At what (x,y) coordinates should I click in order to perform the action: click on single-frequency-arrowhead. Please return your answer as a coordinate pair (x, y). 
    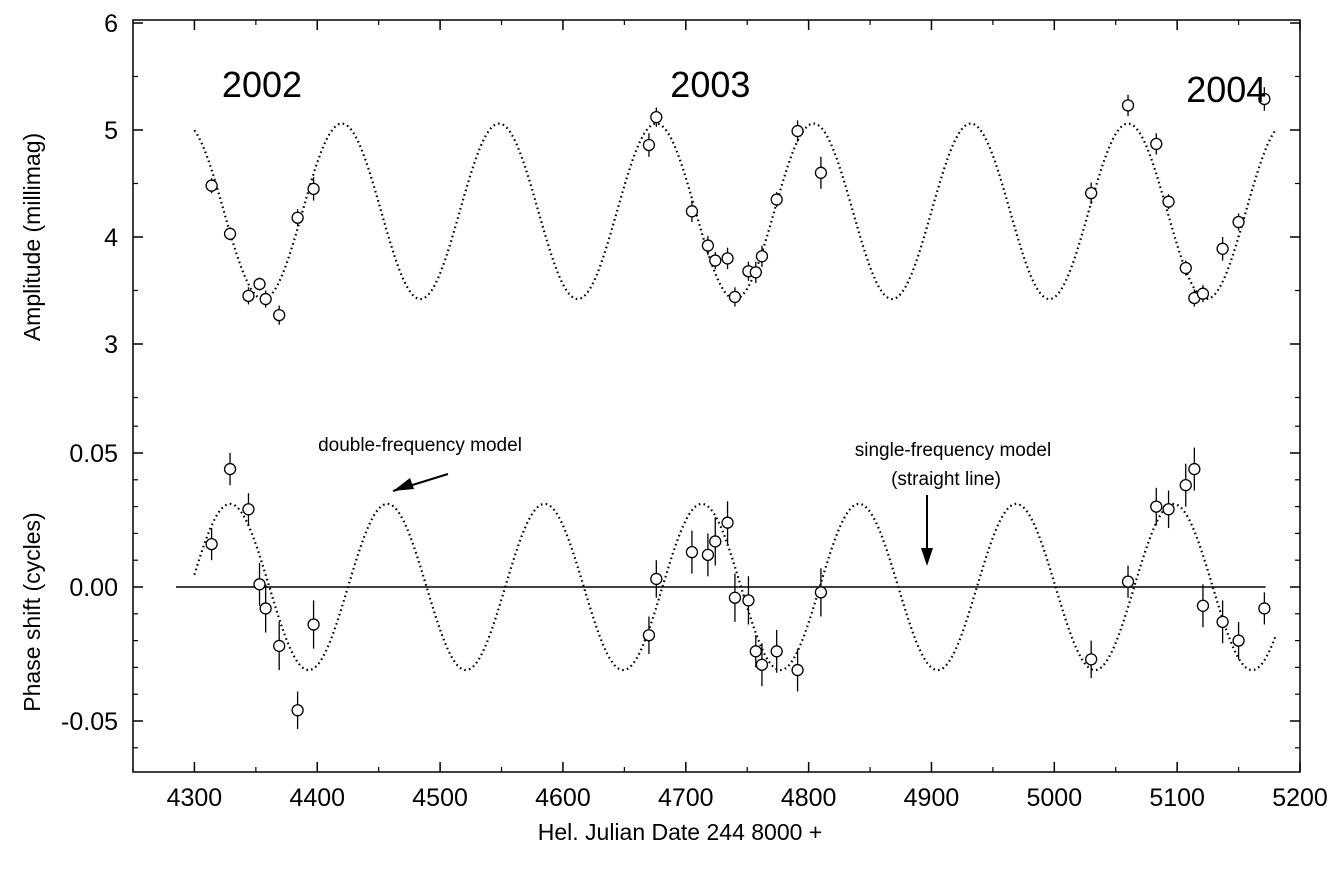
    Looking at the image, I should click on (927, 557).